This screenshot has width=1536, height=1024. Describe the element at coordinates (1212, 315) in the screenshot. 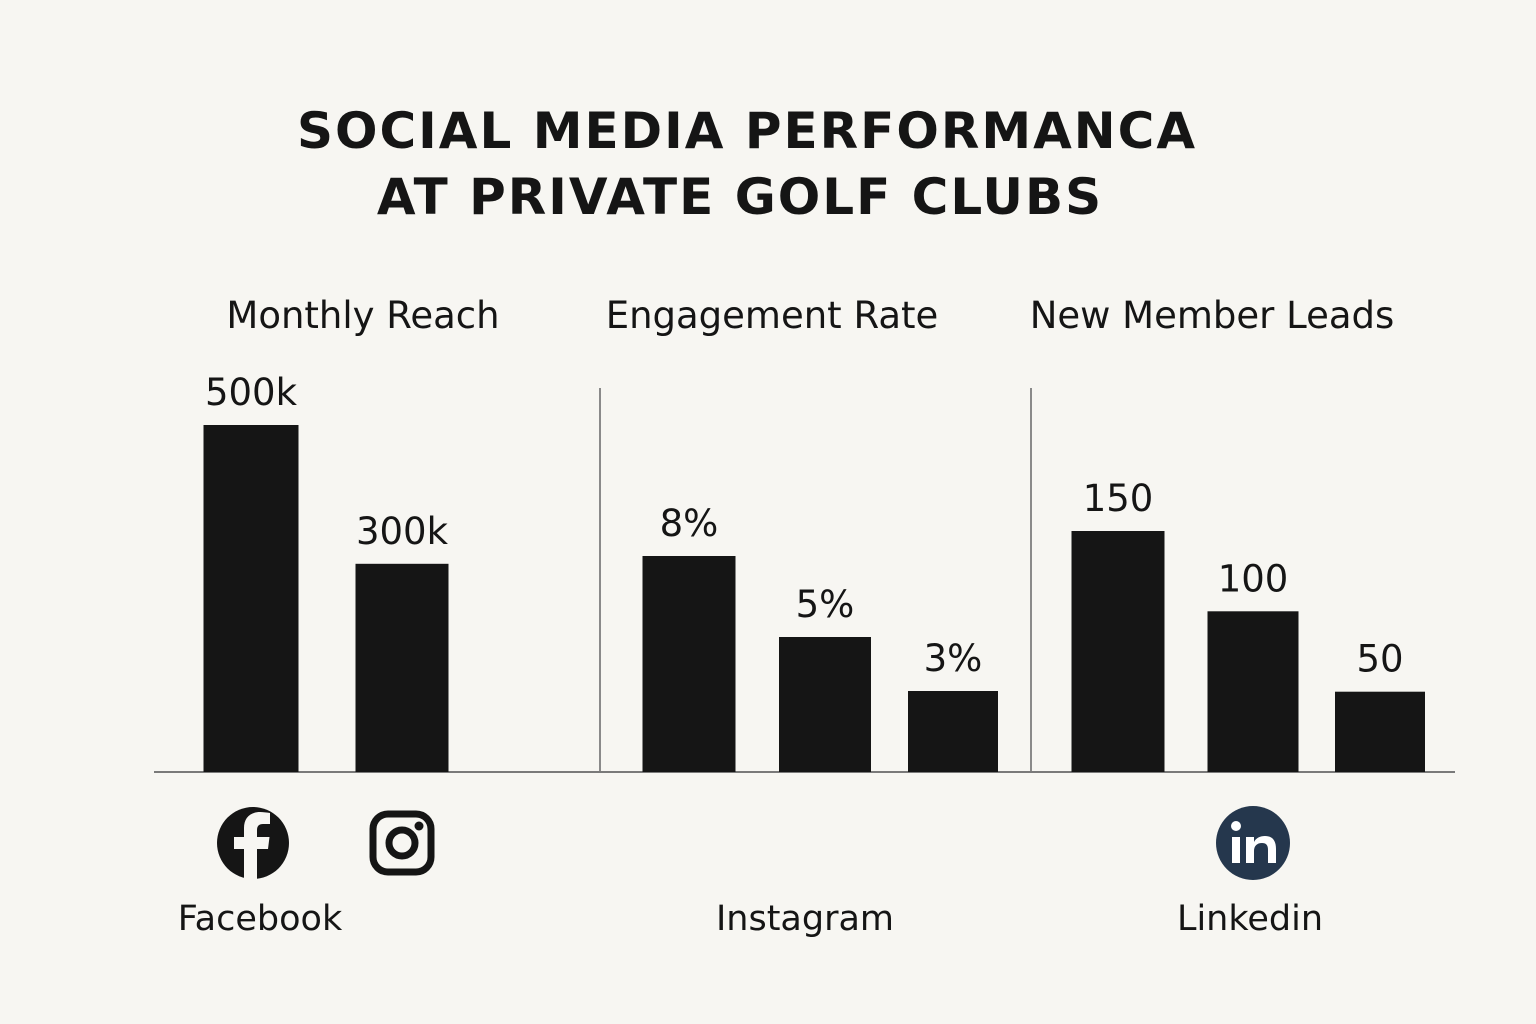

I see `panel-title-new-member-leads: New Member Leads` at that location.